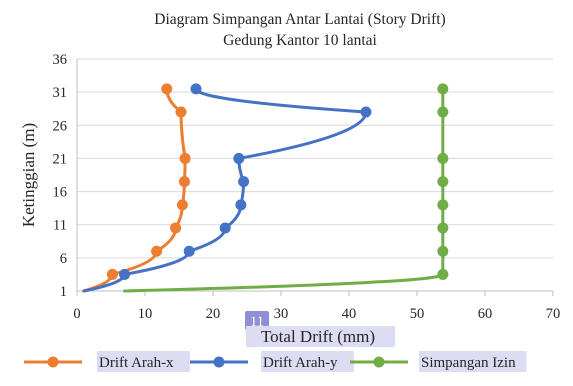  Describe the element at coordinates (60, 159) in the screenshot. I see `y-tick-label: 21` at that location.